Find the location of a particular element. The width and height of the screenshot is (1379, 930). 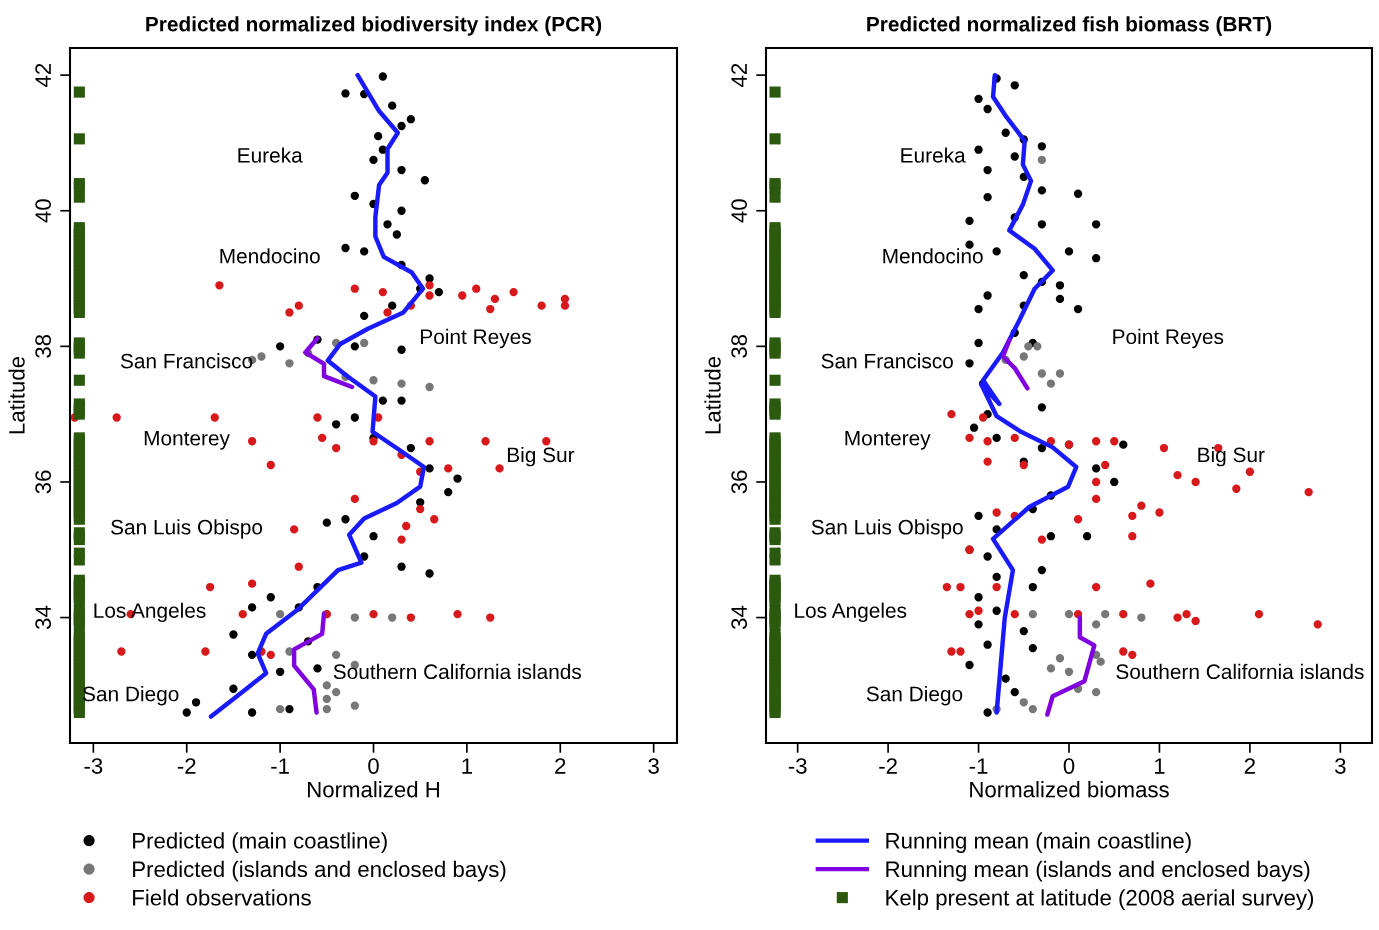

legend-label: Kelp present at latitude (2008 aerial survey) is located at coordinates (1100, 899).